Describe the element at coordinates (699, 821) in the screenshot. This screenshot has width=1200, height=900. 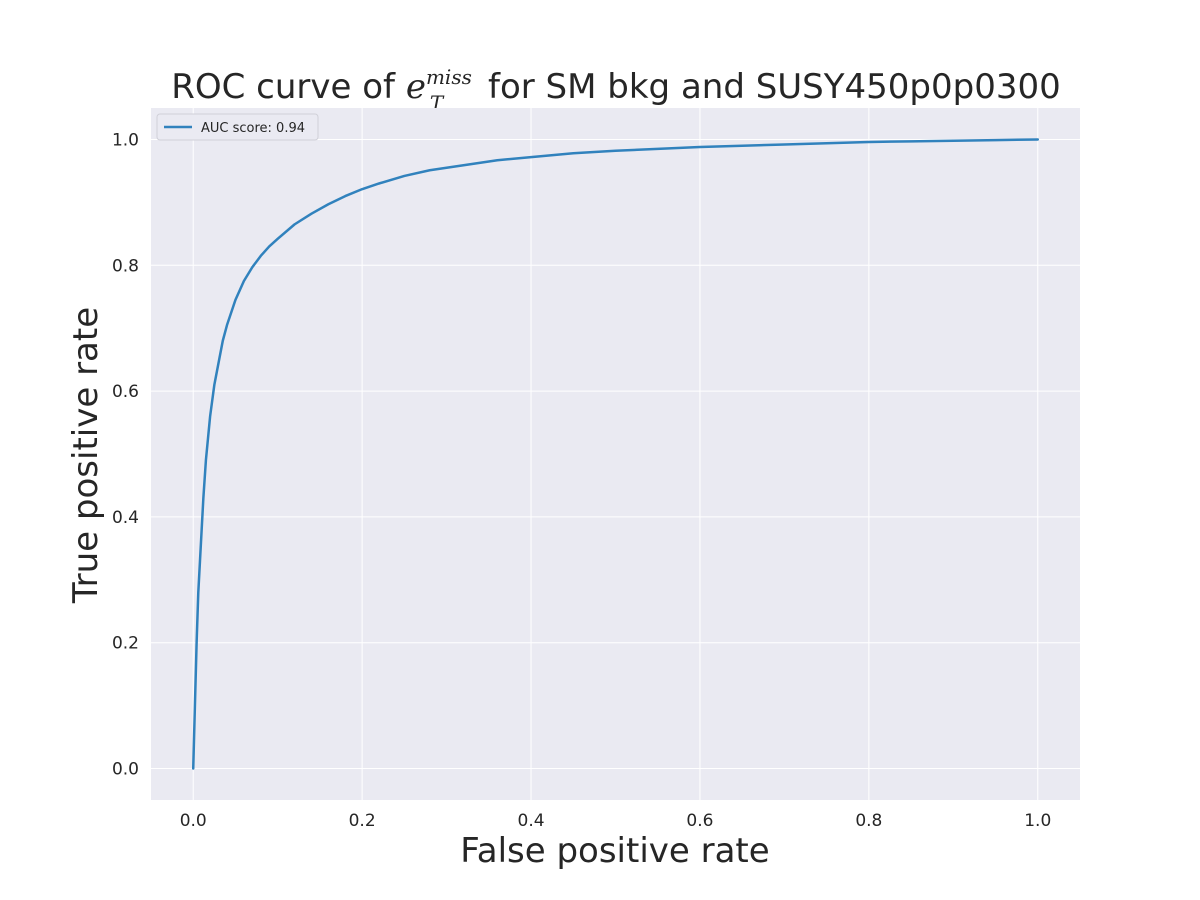
I see `x-tick-label: 0.6` at that location.